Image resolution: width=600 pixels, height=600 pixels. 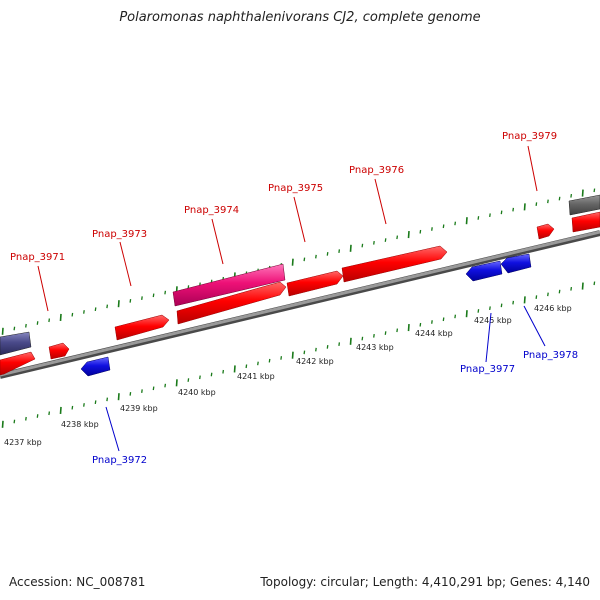 I want to click on gene-label-pnap3973: Pnap_3973, so click(x=119, y=234).